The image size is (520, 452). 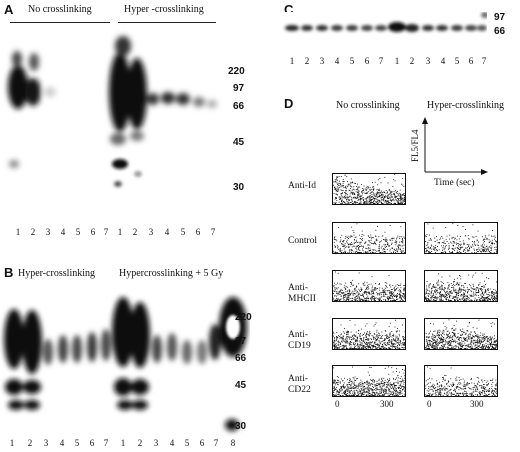 What do you see at coordinates (442, 28) in the screenshot?
I see `band-c-r4` at bounding box center [442, 28].